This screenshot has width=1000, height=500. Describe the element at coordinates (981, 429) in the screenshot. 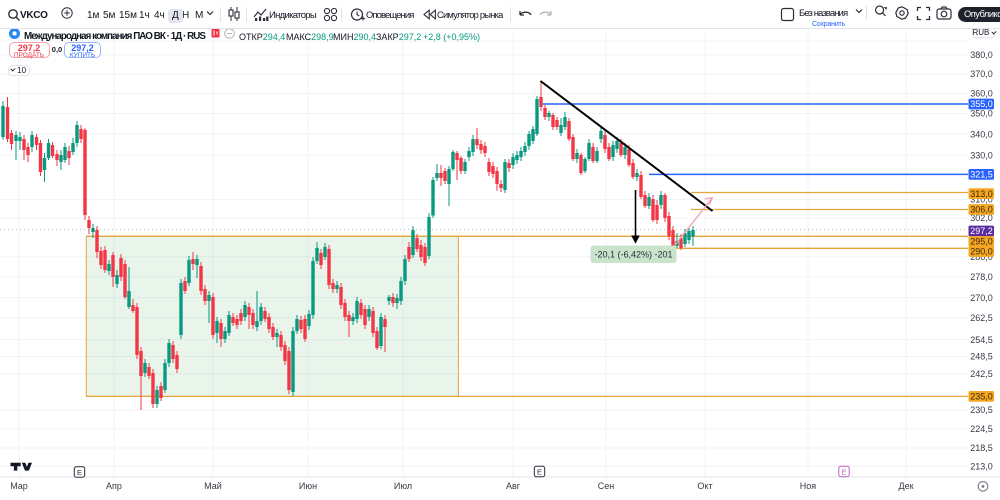

I see `svg-text: 224,5` at that location.